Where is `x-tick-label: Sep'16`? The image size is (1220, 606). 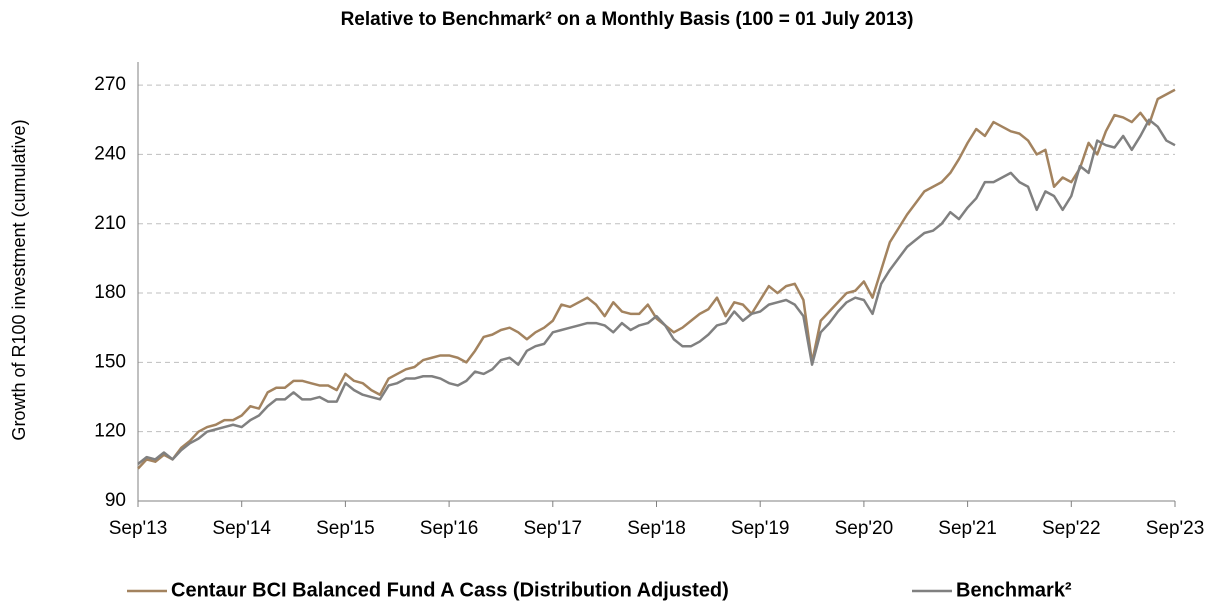
x-tick-label: Sep'16 is located at coordinates (449, 528).